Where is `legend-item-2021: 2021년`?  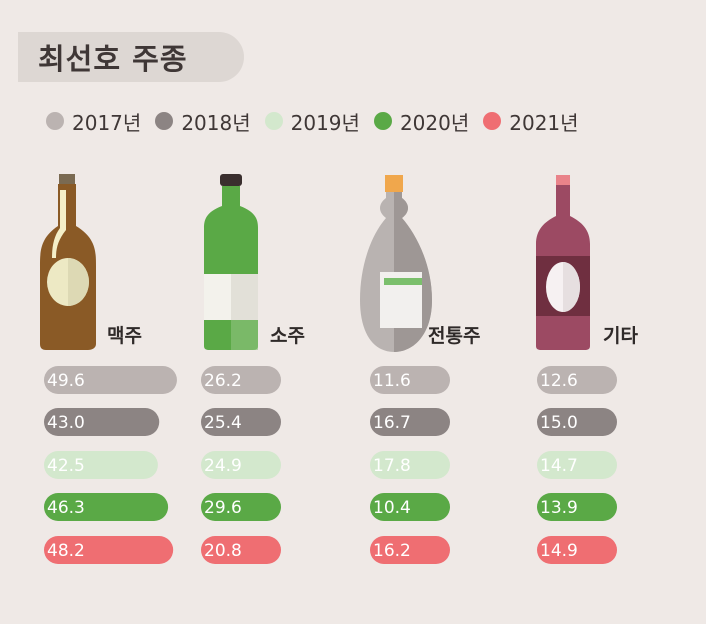 legend-item-2021: 2021년 is located at coordinates (531, 121).